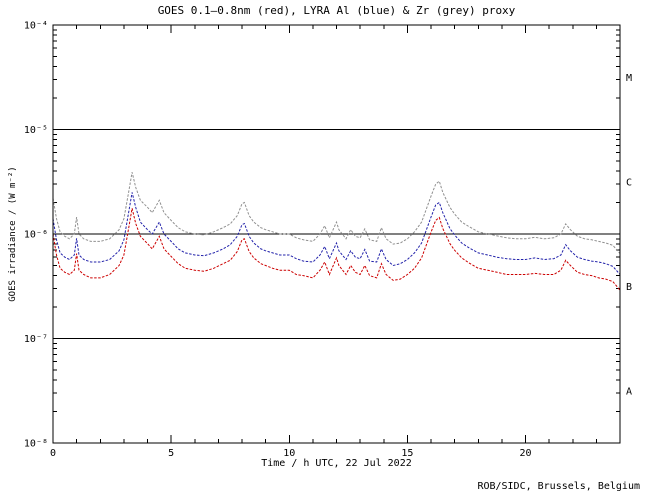 This screenshot has height=500, width=650. Describe the element at coordinates (53, 453) in the screenshot. I see `x-tick-label: 0` at that location.